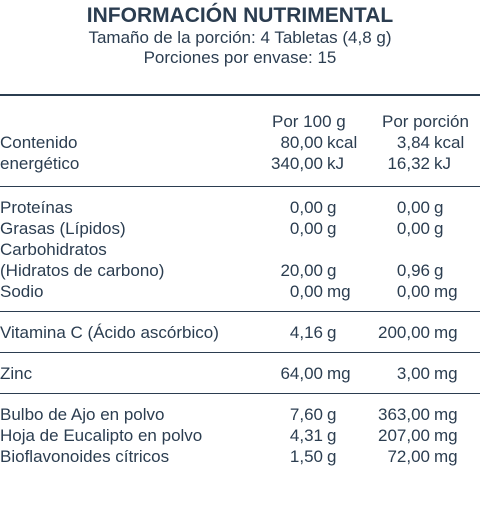 This screenshot has width=480, height=531. What do you see at coordinates (240, 37) in the screenshot?
I see `serving-size: Tamaño de la porción: 4 Tabletas (4,8 g)` at bounding box center [240, 37].